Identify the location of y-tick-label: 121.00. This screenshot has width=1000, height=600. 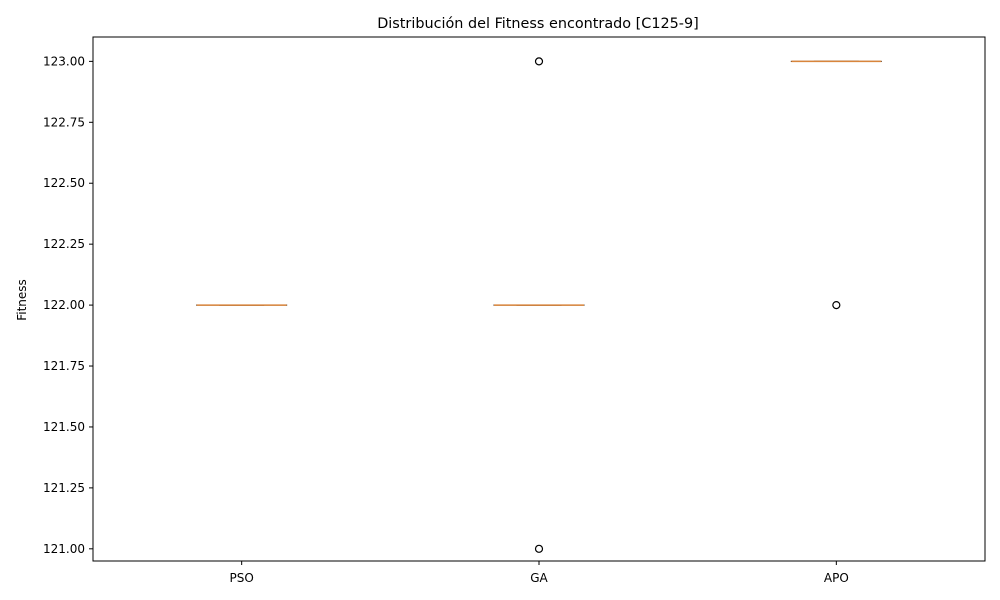
(64, 549).